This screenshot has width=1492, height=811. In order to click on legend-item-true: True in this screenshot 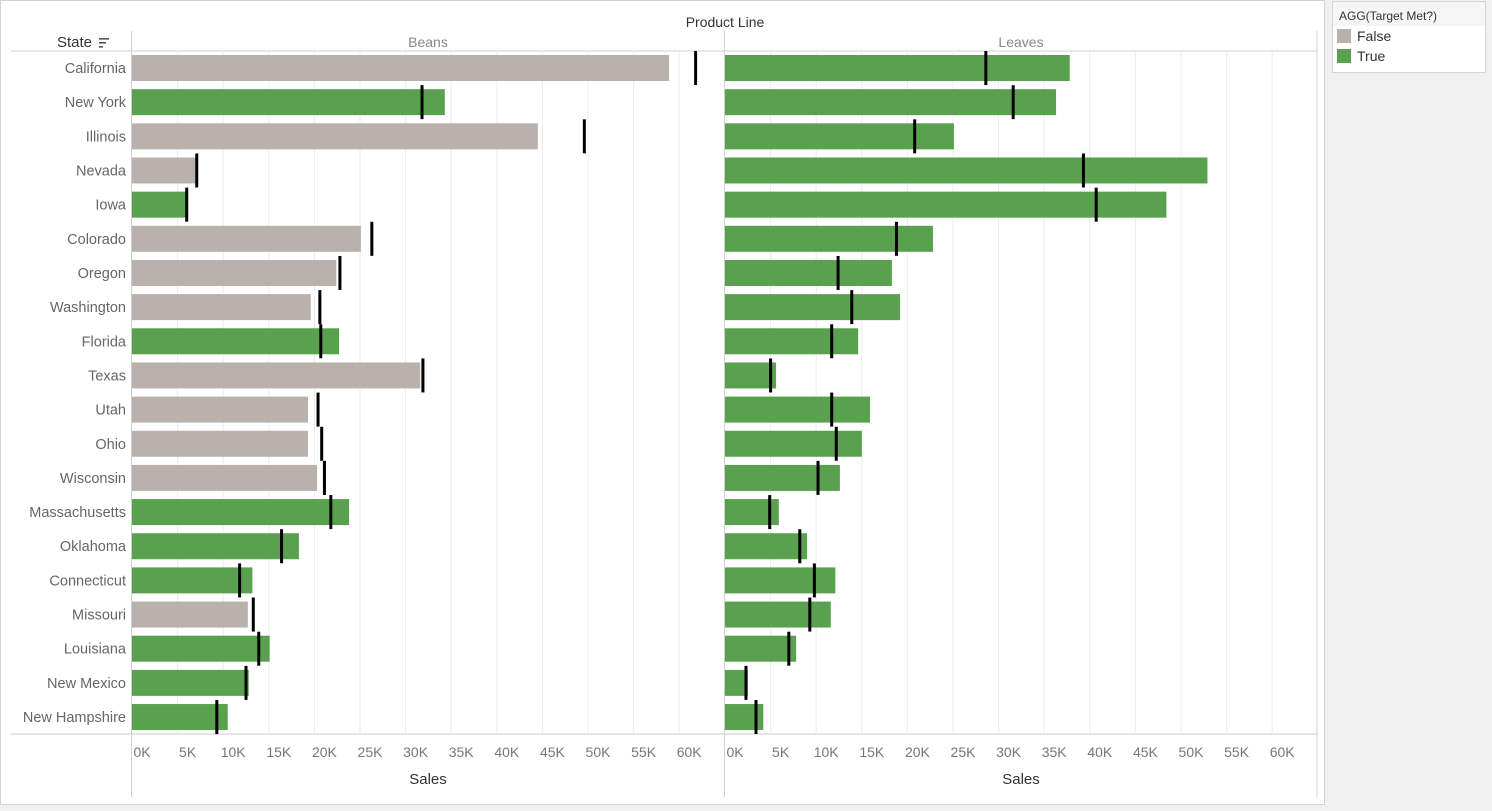, I will do `click(1409, 56)`.